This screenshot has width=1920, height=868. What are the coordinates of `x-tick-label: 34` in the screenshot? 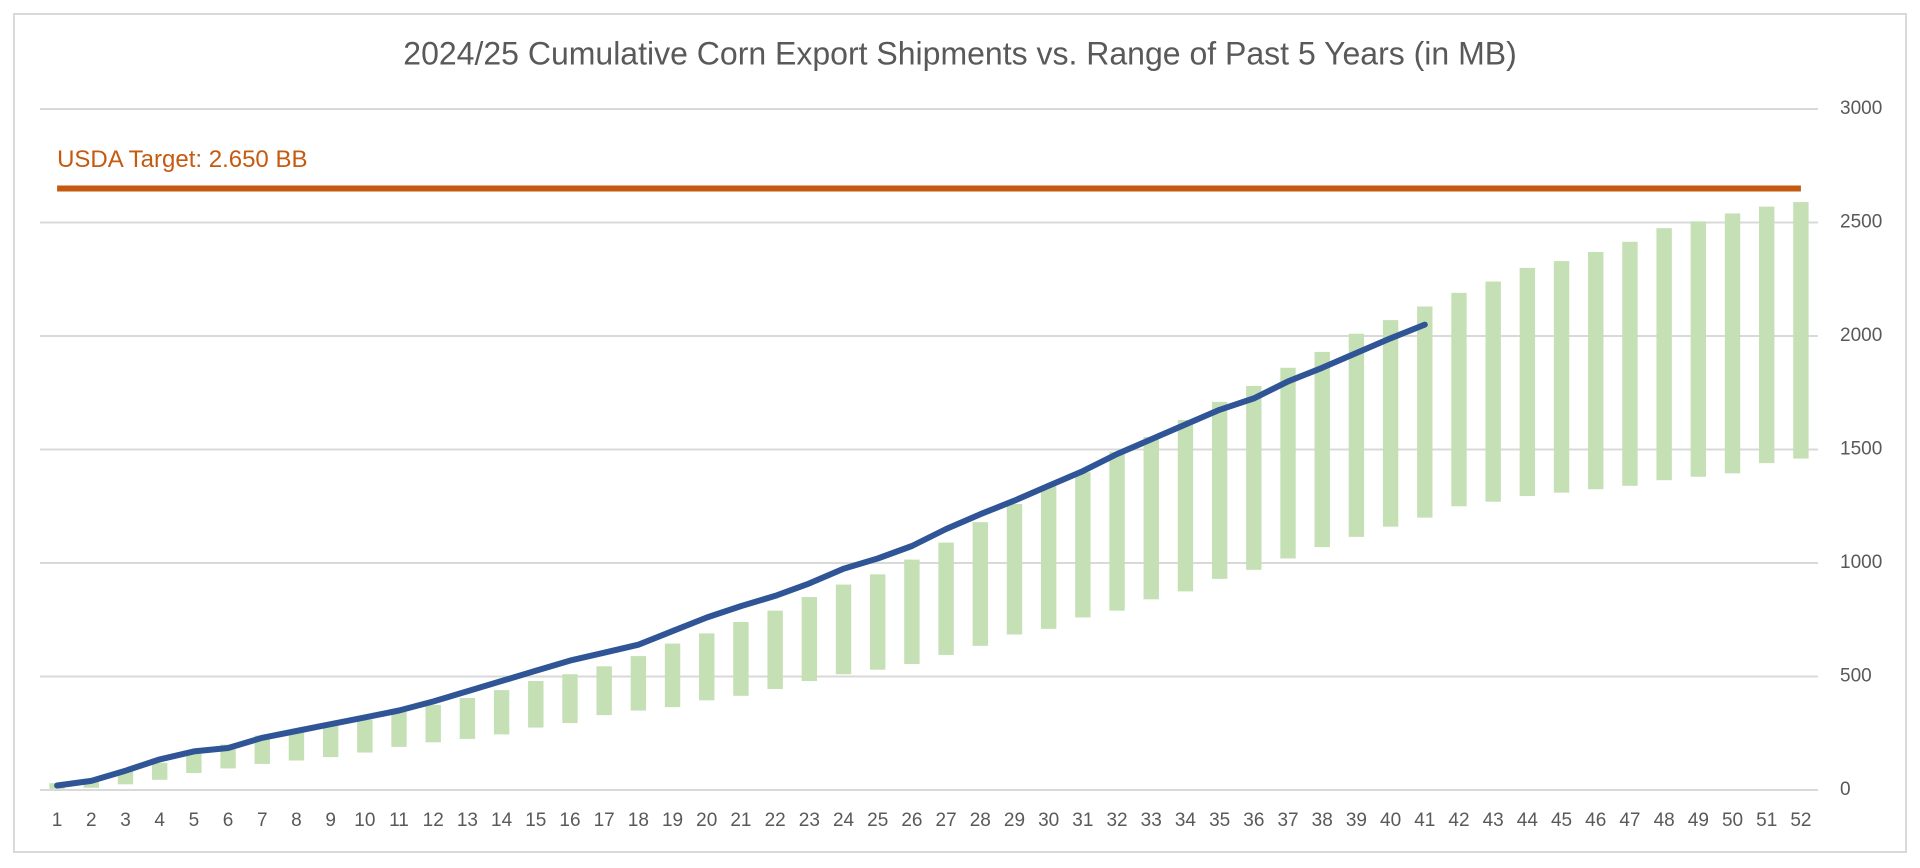 It's located at (1186, 820).